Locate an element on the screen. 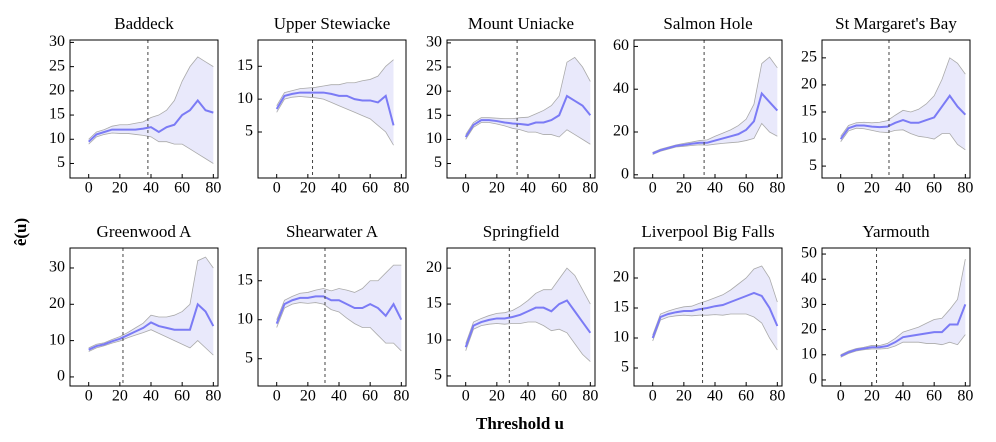 The image size is (996, 442). panel-title: Liverpool Big Falls is located at coordinates (707, 231).